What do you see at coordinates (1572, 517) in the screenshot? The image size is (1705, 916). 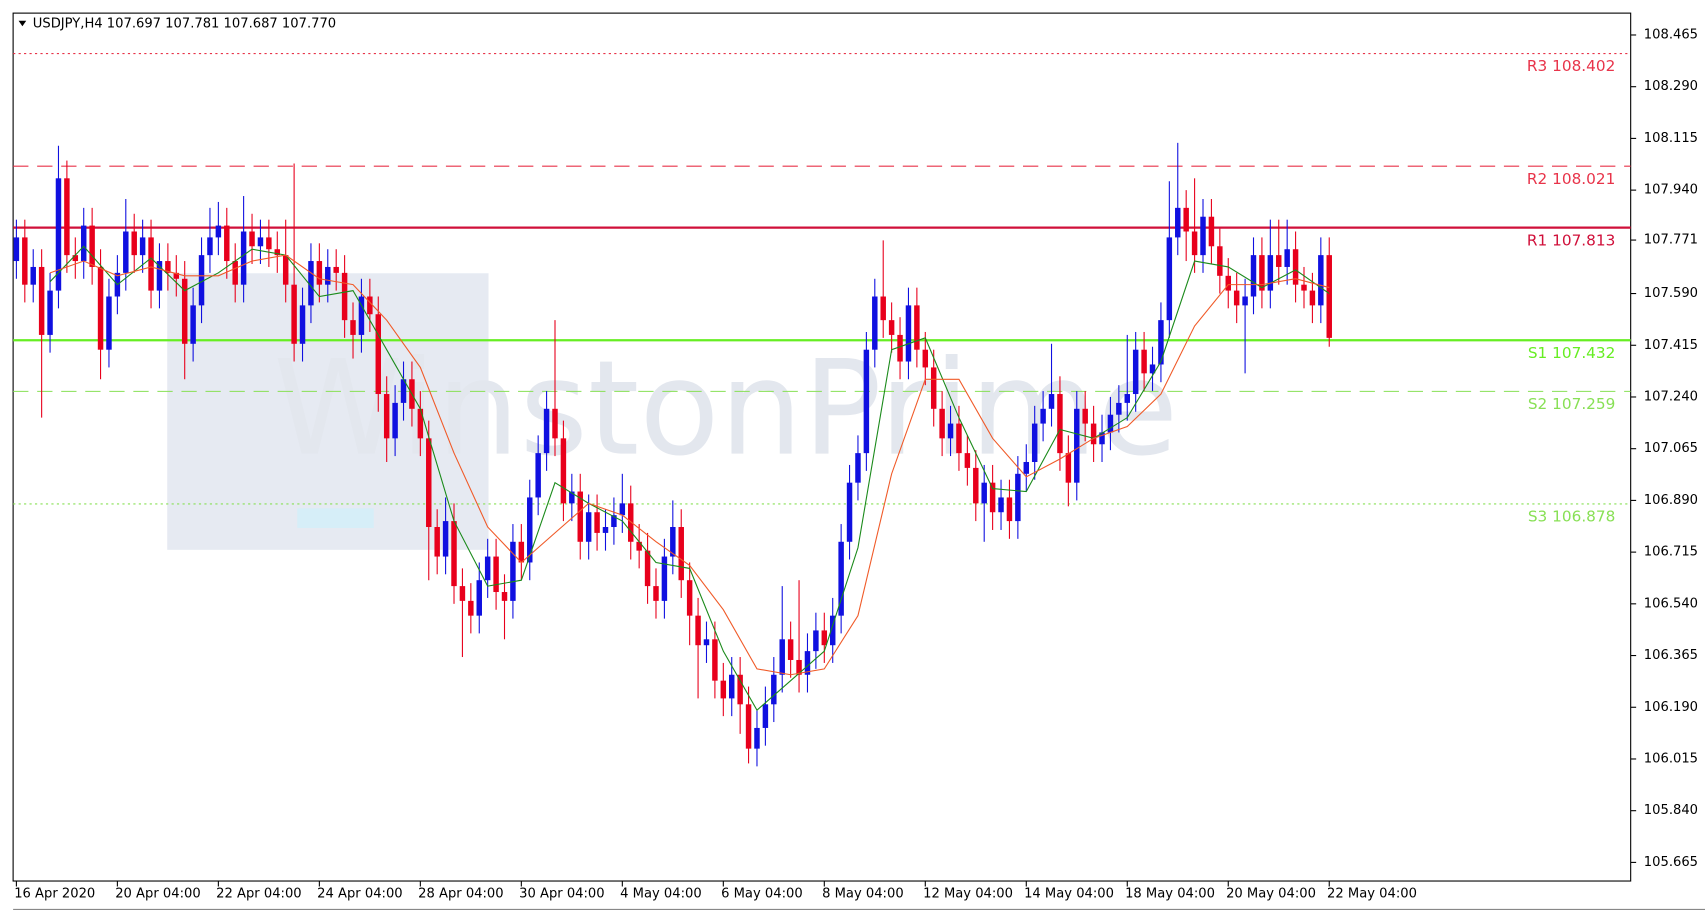 I see `level-label: S3 106.878` at bounding box center [1572, 517].